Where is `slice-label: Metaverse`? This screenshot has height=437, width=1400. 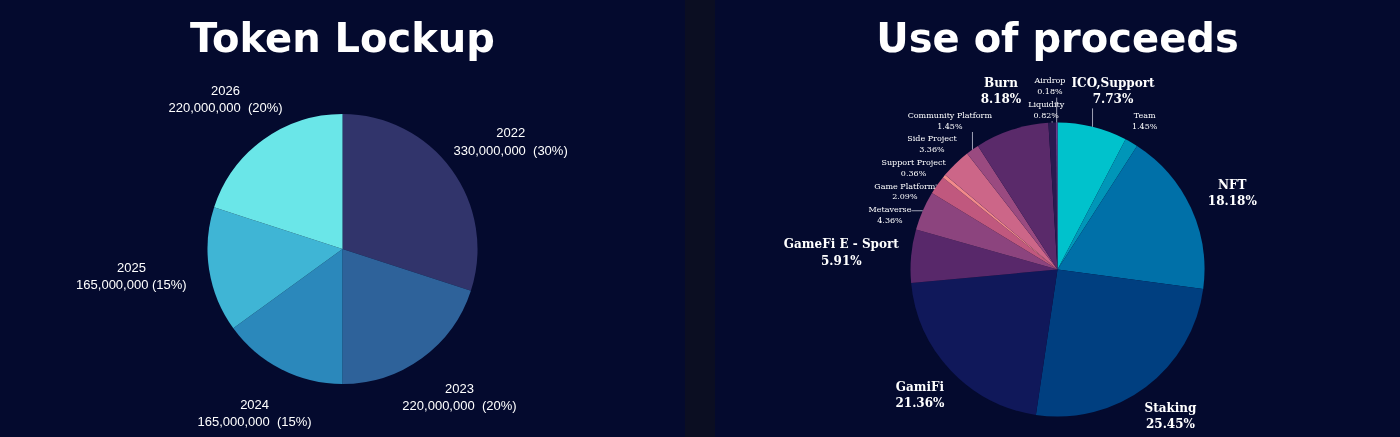
slice-label: Metaverse is located at coordinates (890, 210).